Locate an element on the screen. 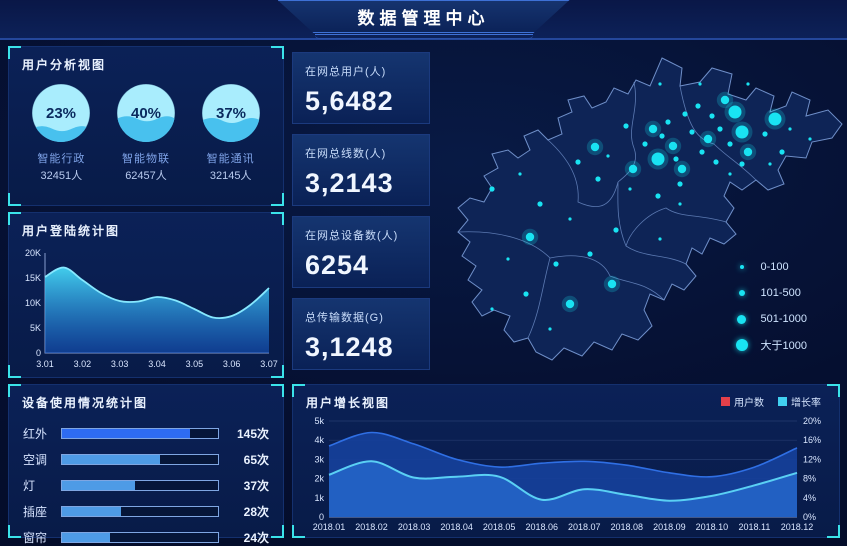 This screenshot has height=546, width=847. gauge-row: 23% 智能行政 32451人 40% 智能物联 62457人 37% 智能通讯 32145人 is located at coordinates (146, 128).